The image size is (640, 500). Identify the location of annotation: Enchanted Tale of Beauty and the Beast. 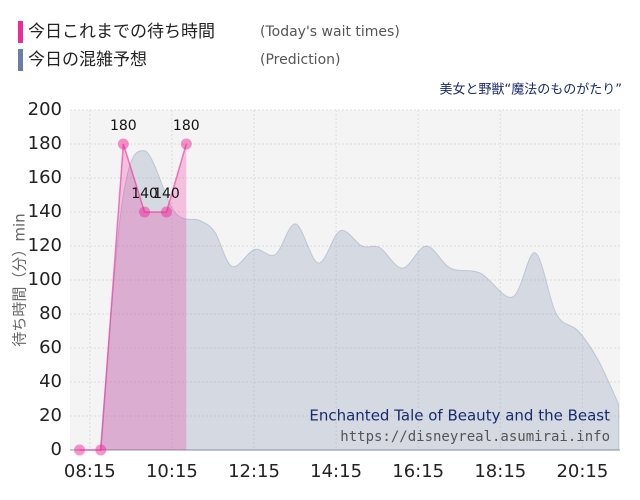
(459, 416).